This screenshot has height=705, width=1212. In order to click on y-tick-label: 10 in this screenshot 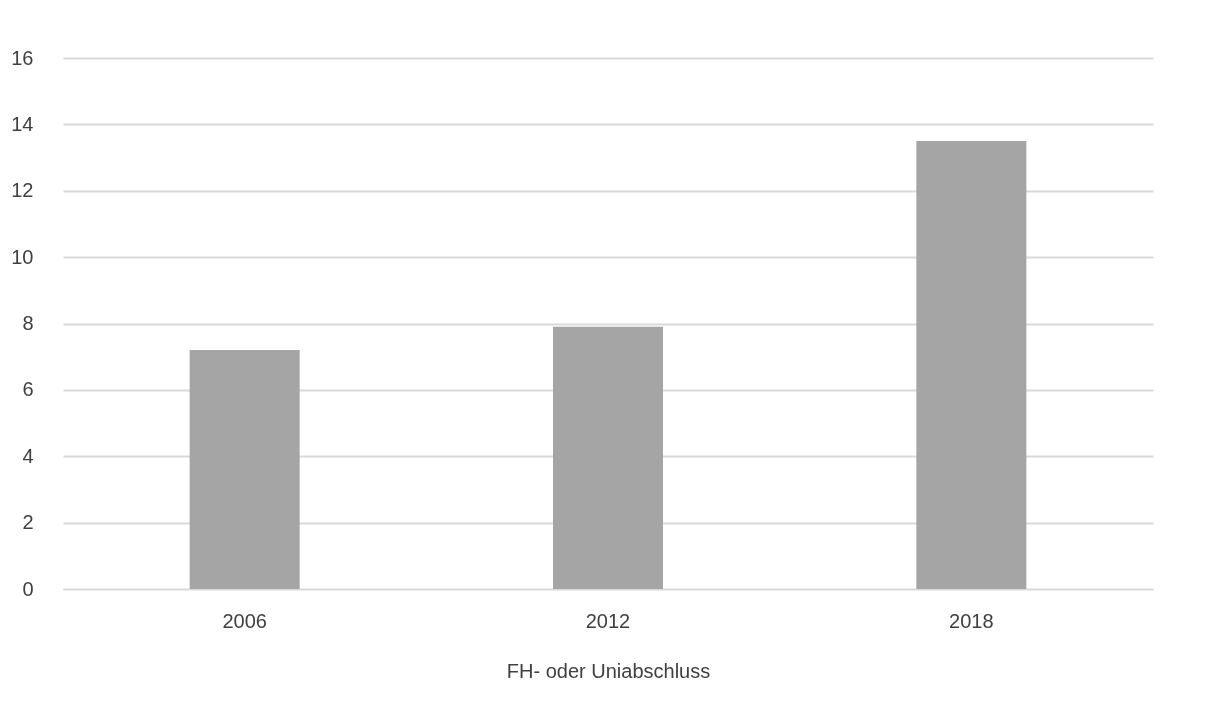, I will do `click(22, 256)`.